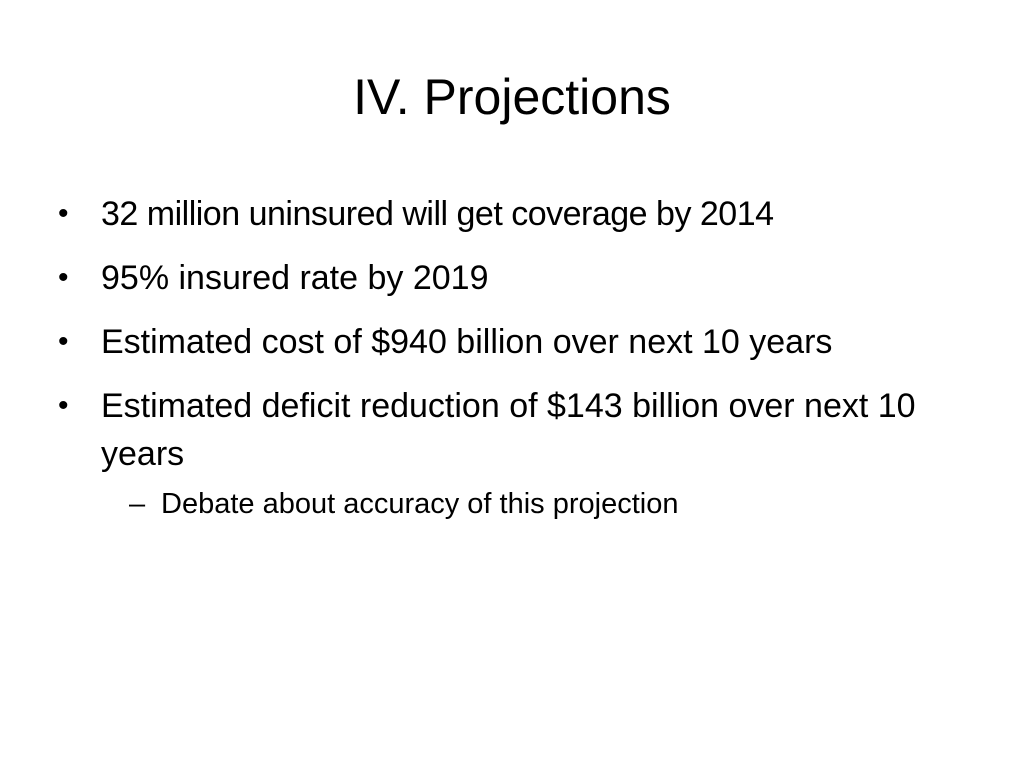 This screenshot has height=768, width=1024. I want to click on slide-title: IV. Projections, so click(512, 97).